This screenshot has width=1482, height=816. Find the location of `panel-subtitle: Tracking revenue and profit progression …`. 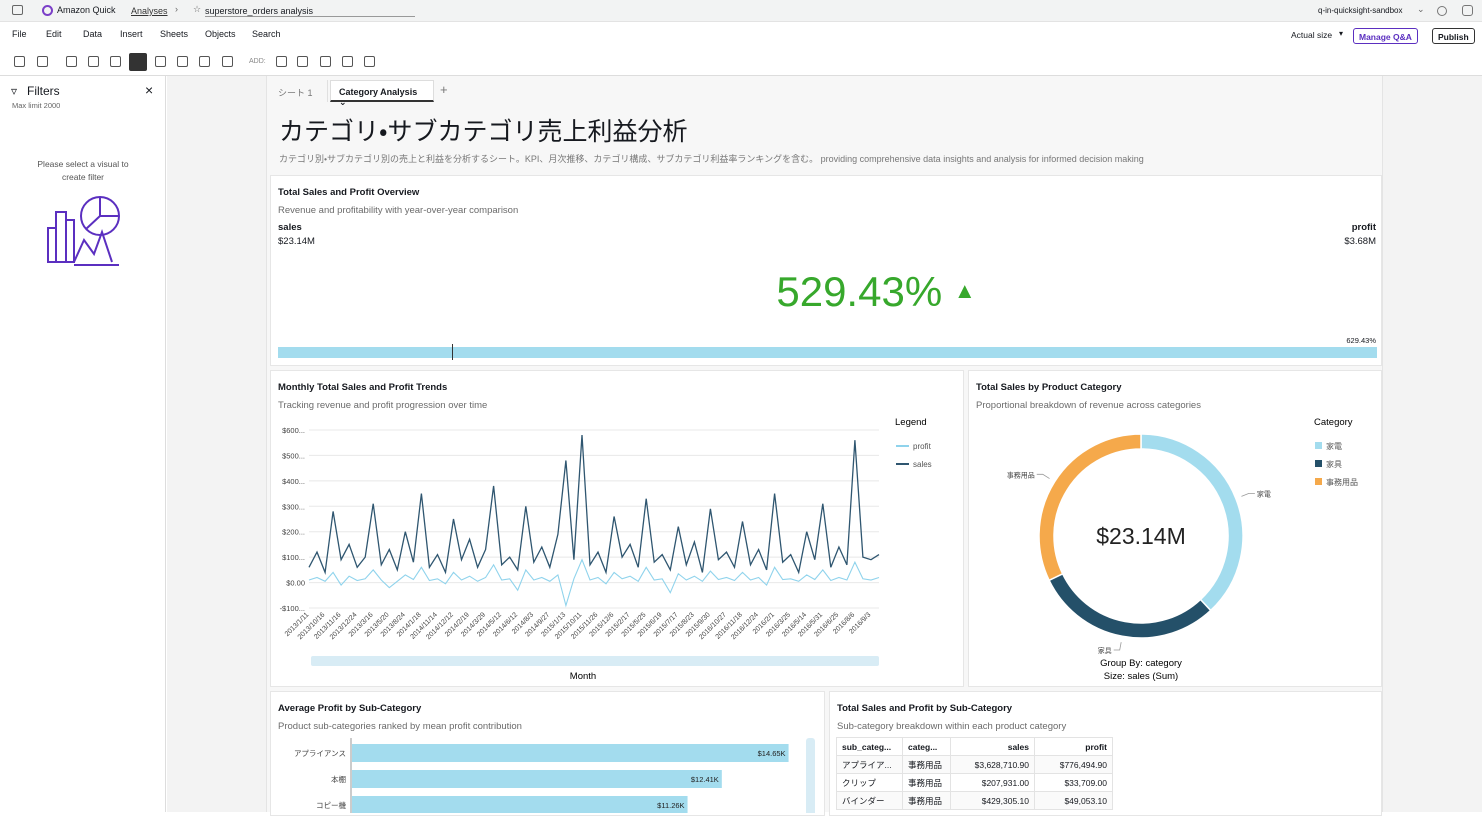

panel-subtitle: Tracking revenue and profit progression … is located at coordinates (383, 405).